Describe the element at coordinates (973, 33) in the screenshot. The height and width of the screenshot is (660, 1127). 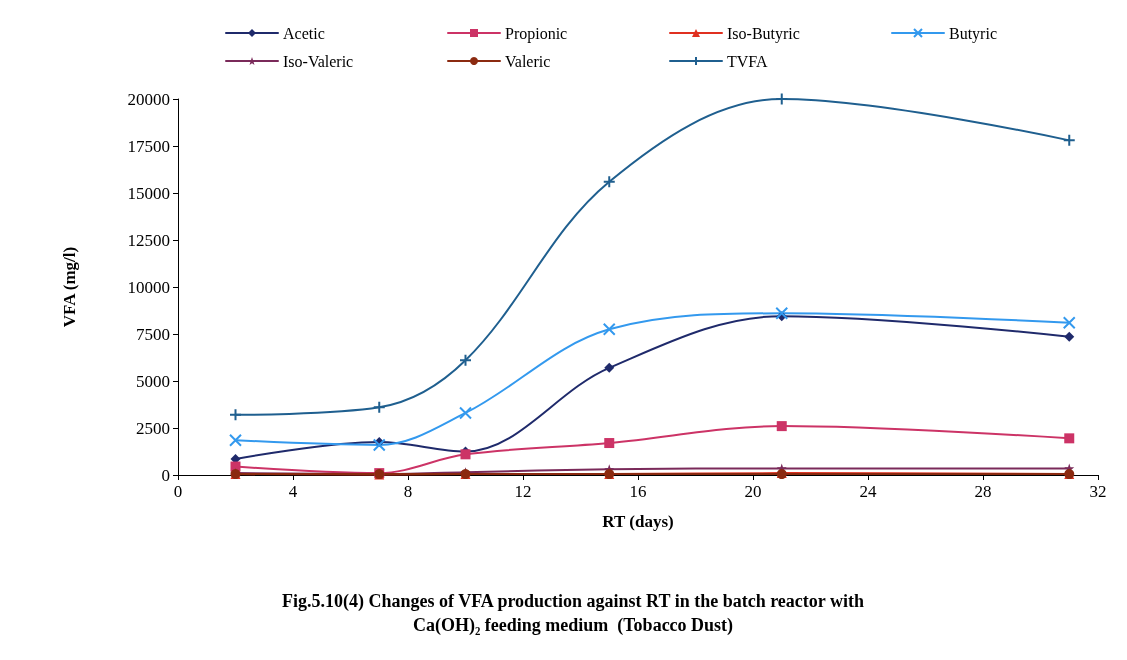
I see `legend-label: Butyric` at that location.